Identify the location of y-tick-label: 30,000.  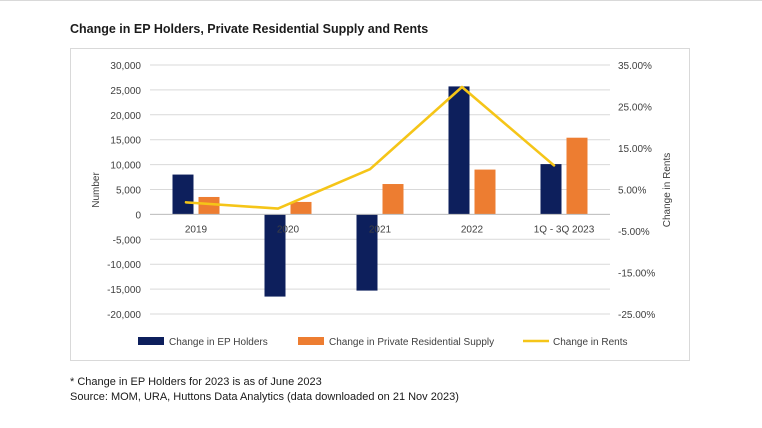
(125, 66).